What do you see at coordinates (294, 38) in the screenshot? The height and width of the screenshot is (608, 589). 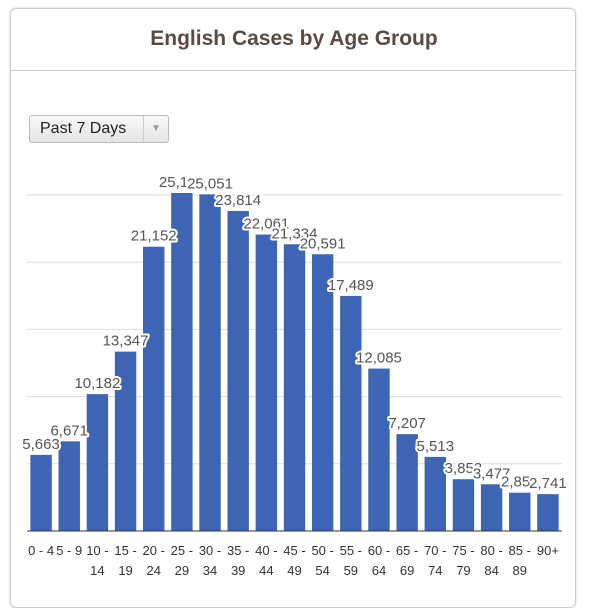 I see `chart-title: English Cases by Age Group` at bounding box center [294, 38].